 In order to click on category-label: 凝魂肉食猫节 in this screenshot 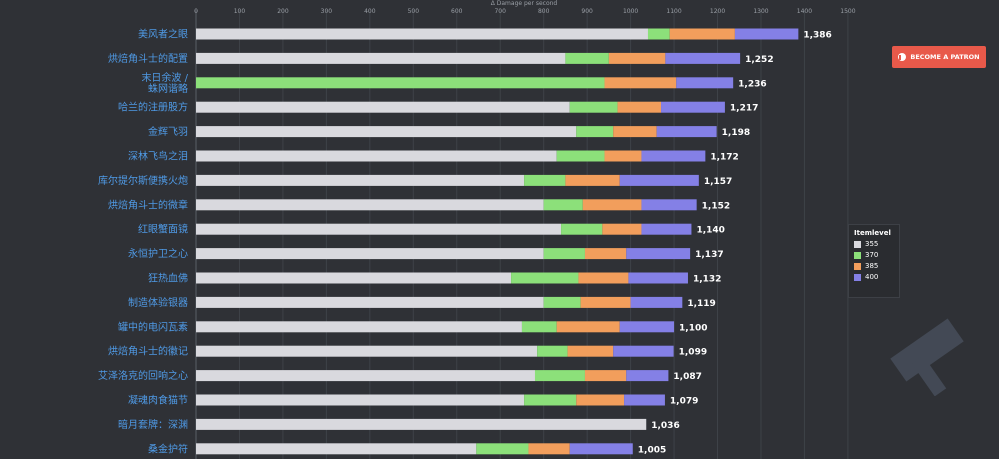, I will do `click(158, 400)`.